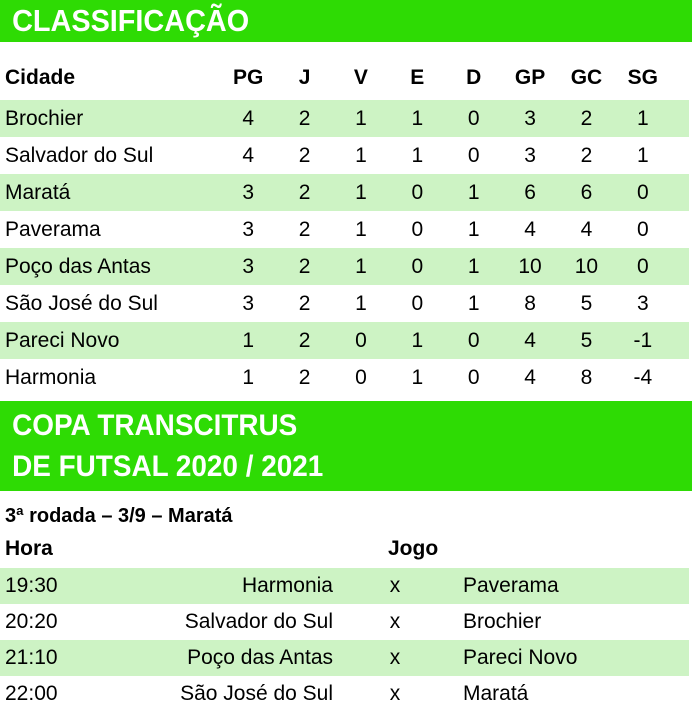 The width and height of the screenshot is (696, 720). I want to click on col-header-v: V, so click(360, 77).